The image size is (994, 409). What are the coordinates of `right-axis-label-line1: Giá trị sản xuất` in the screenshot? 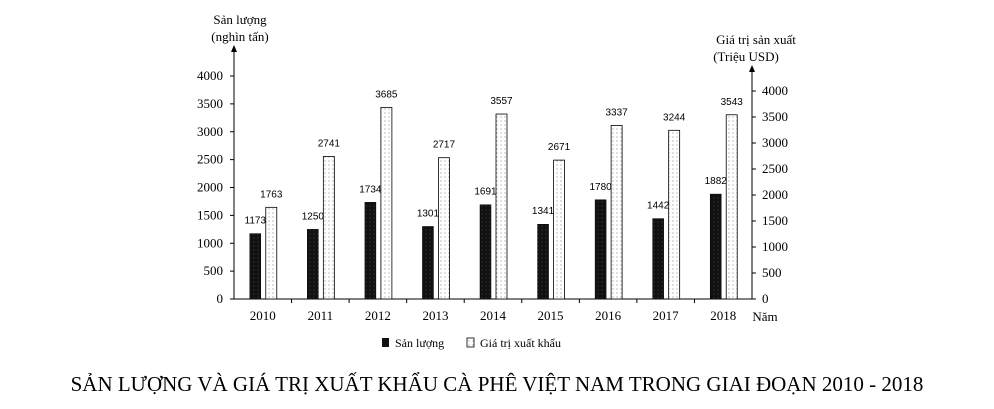 It's located at (756, 39).